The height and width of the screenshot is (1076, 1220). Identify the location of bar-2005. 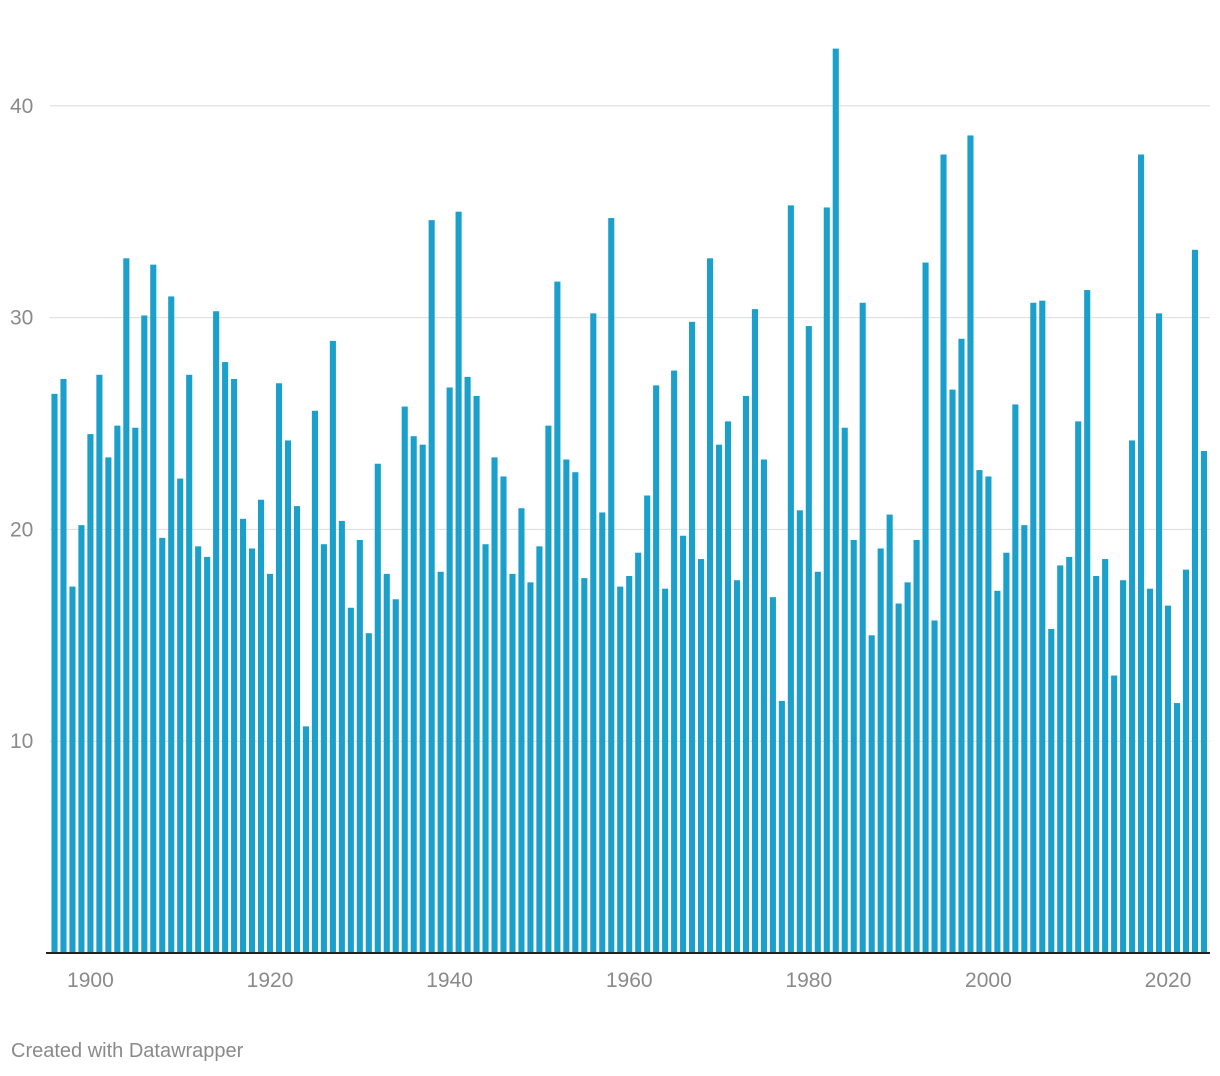
(1033, 627).